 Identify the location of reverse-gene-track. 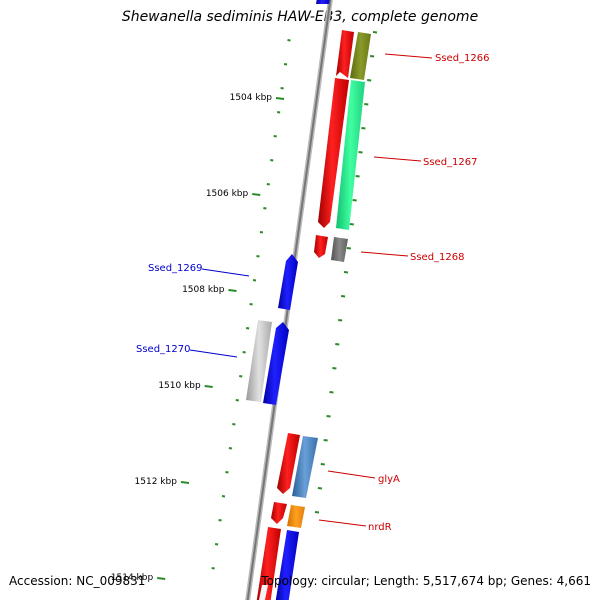
(288, 202).